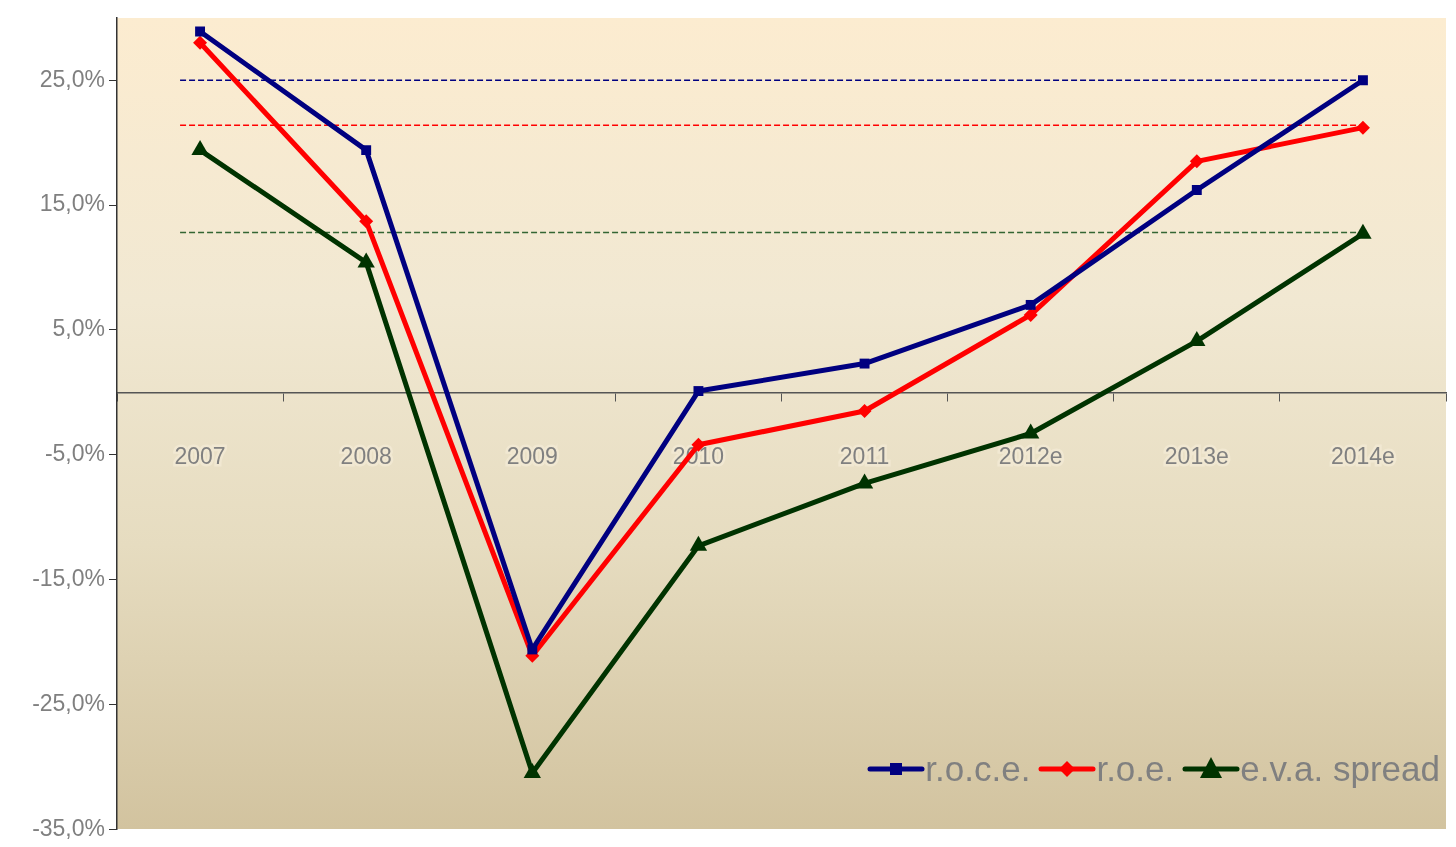  What do you see at coordinates (1135, 769) in the screenshot?
I see `legend-label: r.o.e.` at bounding box center [1135, 769].